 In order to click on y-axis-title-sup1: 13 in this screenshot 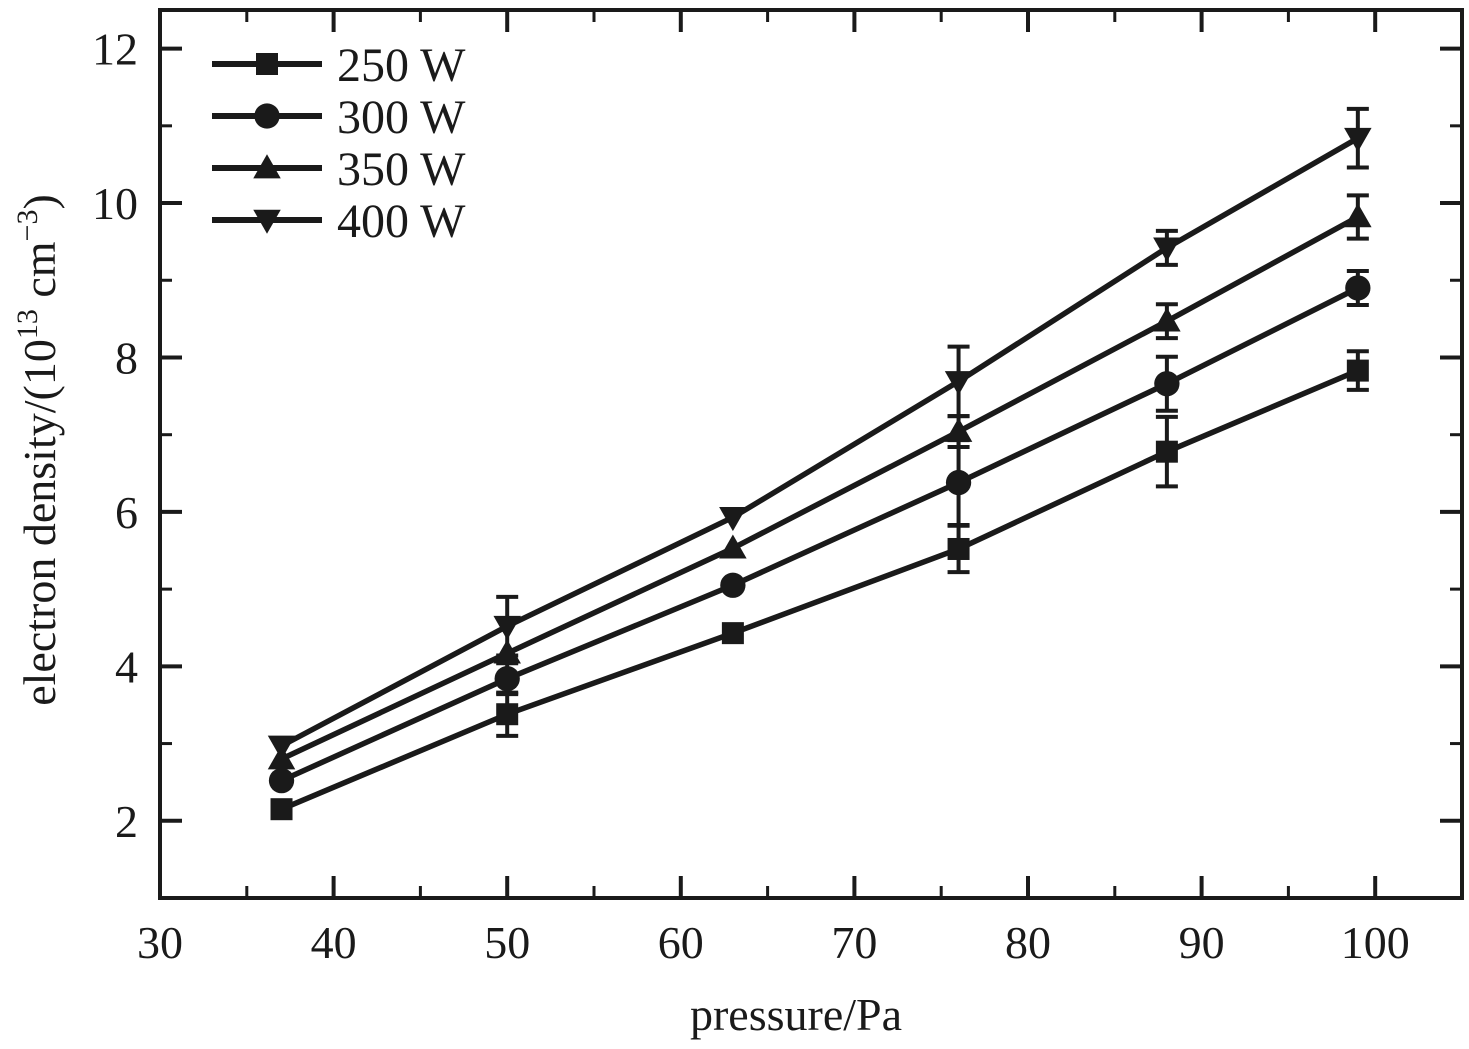, I will do `click(27, 324)`.